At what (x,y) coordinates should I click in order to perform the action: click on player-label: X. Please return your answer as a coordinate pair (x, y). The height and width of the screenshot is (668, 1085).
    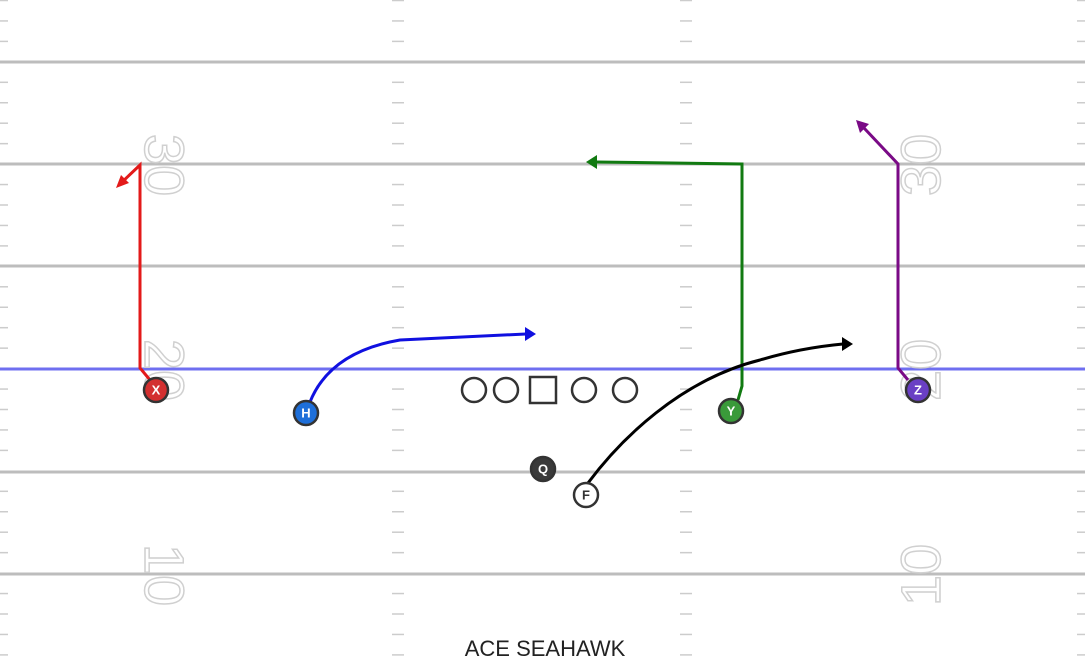
    Looking at the image, I should click on (156, 390).